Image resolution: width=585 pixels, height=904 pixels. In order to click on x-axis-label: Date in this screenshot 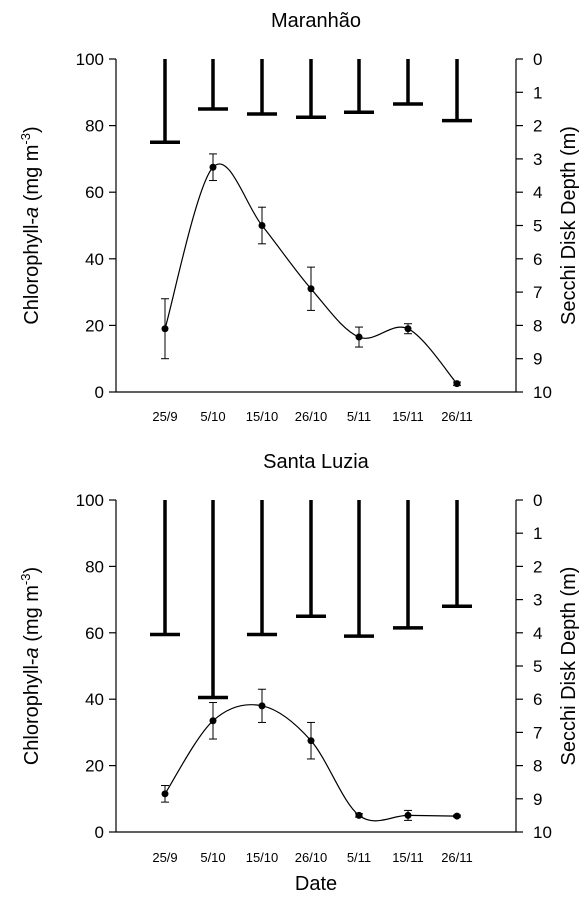, I will do `click(316, 884)`.